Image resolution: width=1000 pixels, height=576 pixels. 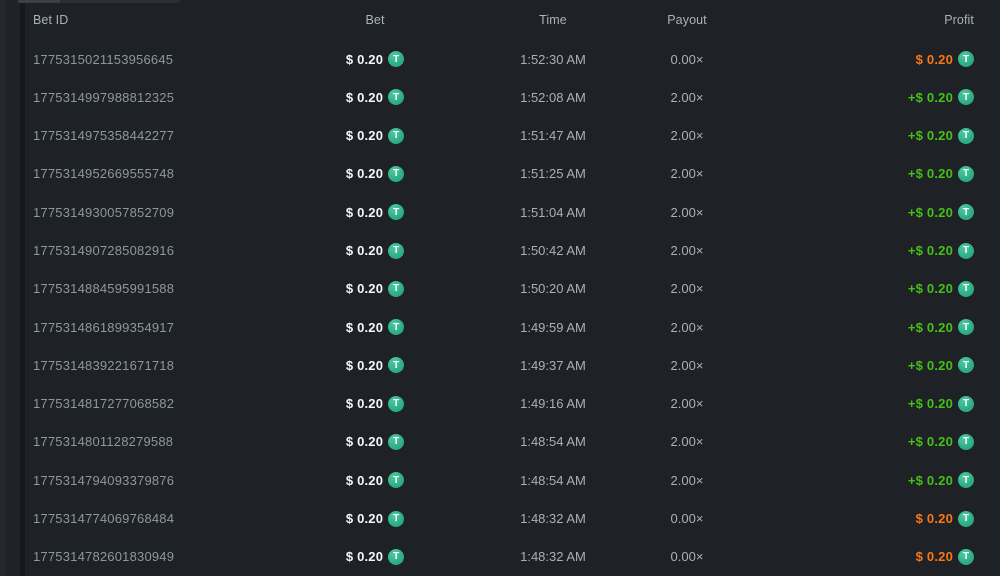 I want to click on top-scrollbar-thumb, so click(x=39, y=1).